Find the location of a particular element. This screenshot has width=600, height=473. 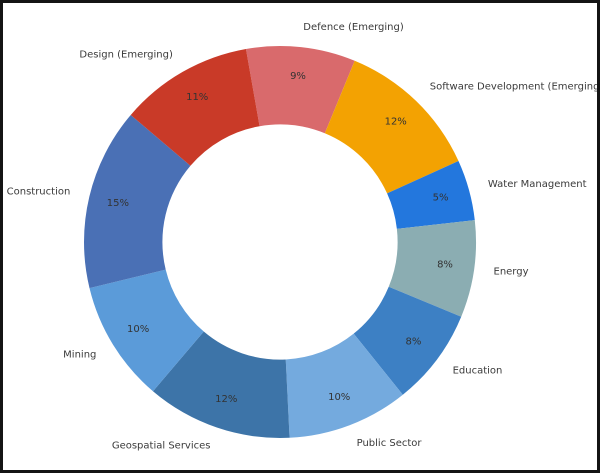

category-label-public-sector: Public Sector is located at coordinates (390, 443).